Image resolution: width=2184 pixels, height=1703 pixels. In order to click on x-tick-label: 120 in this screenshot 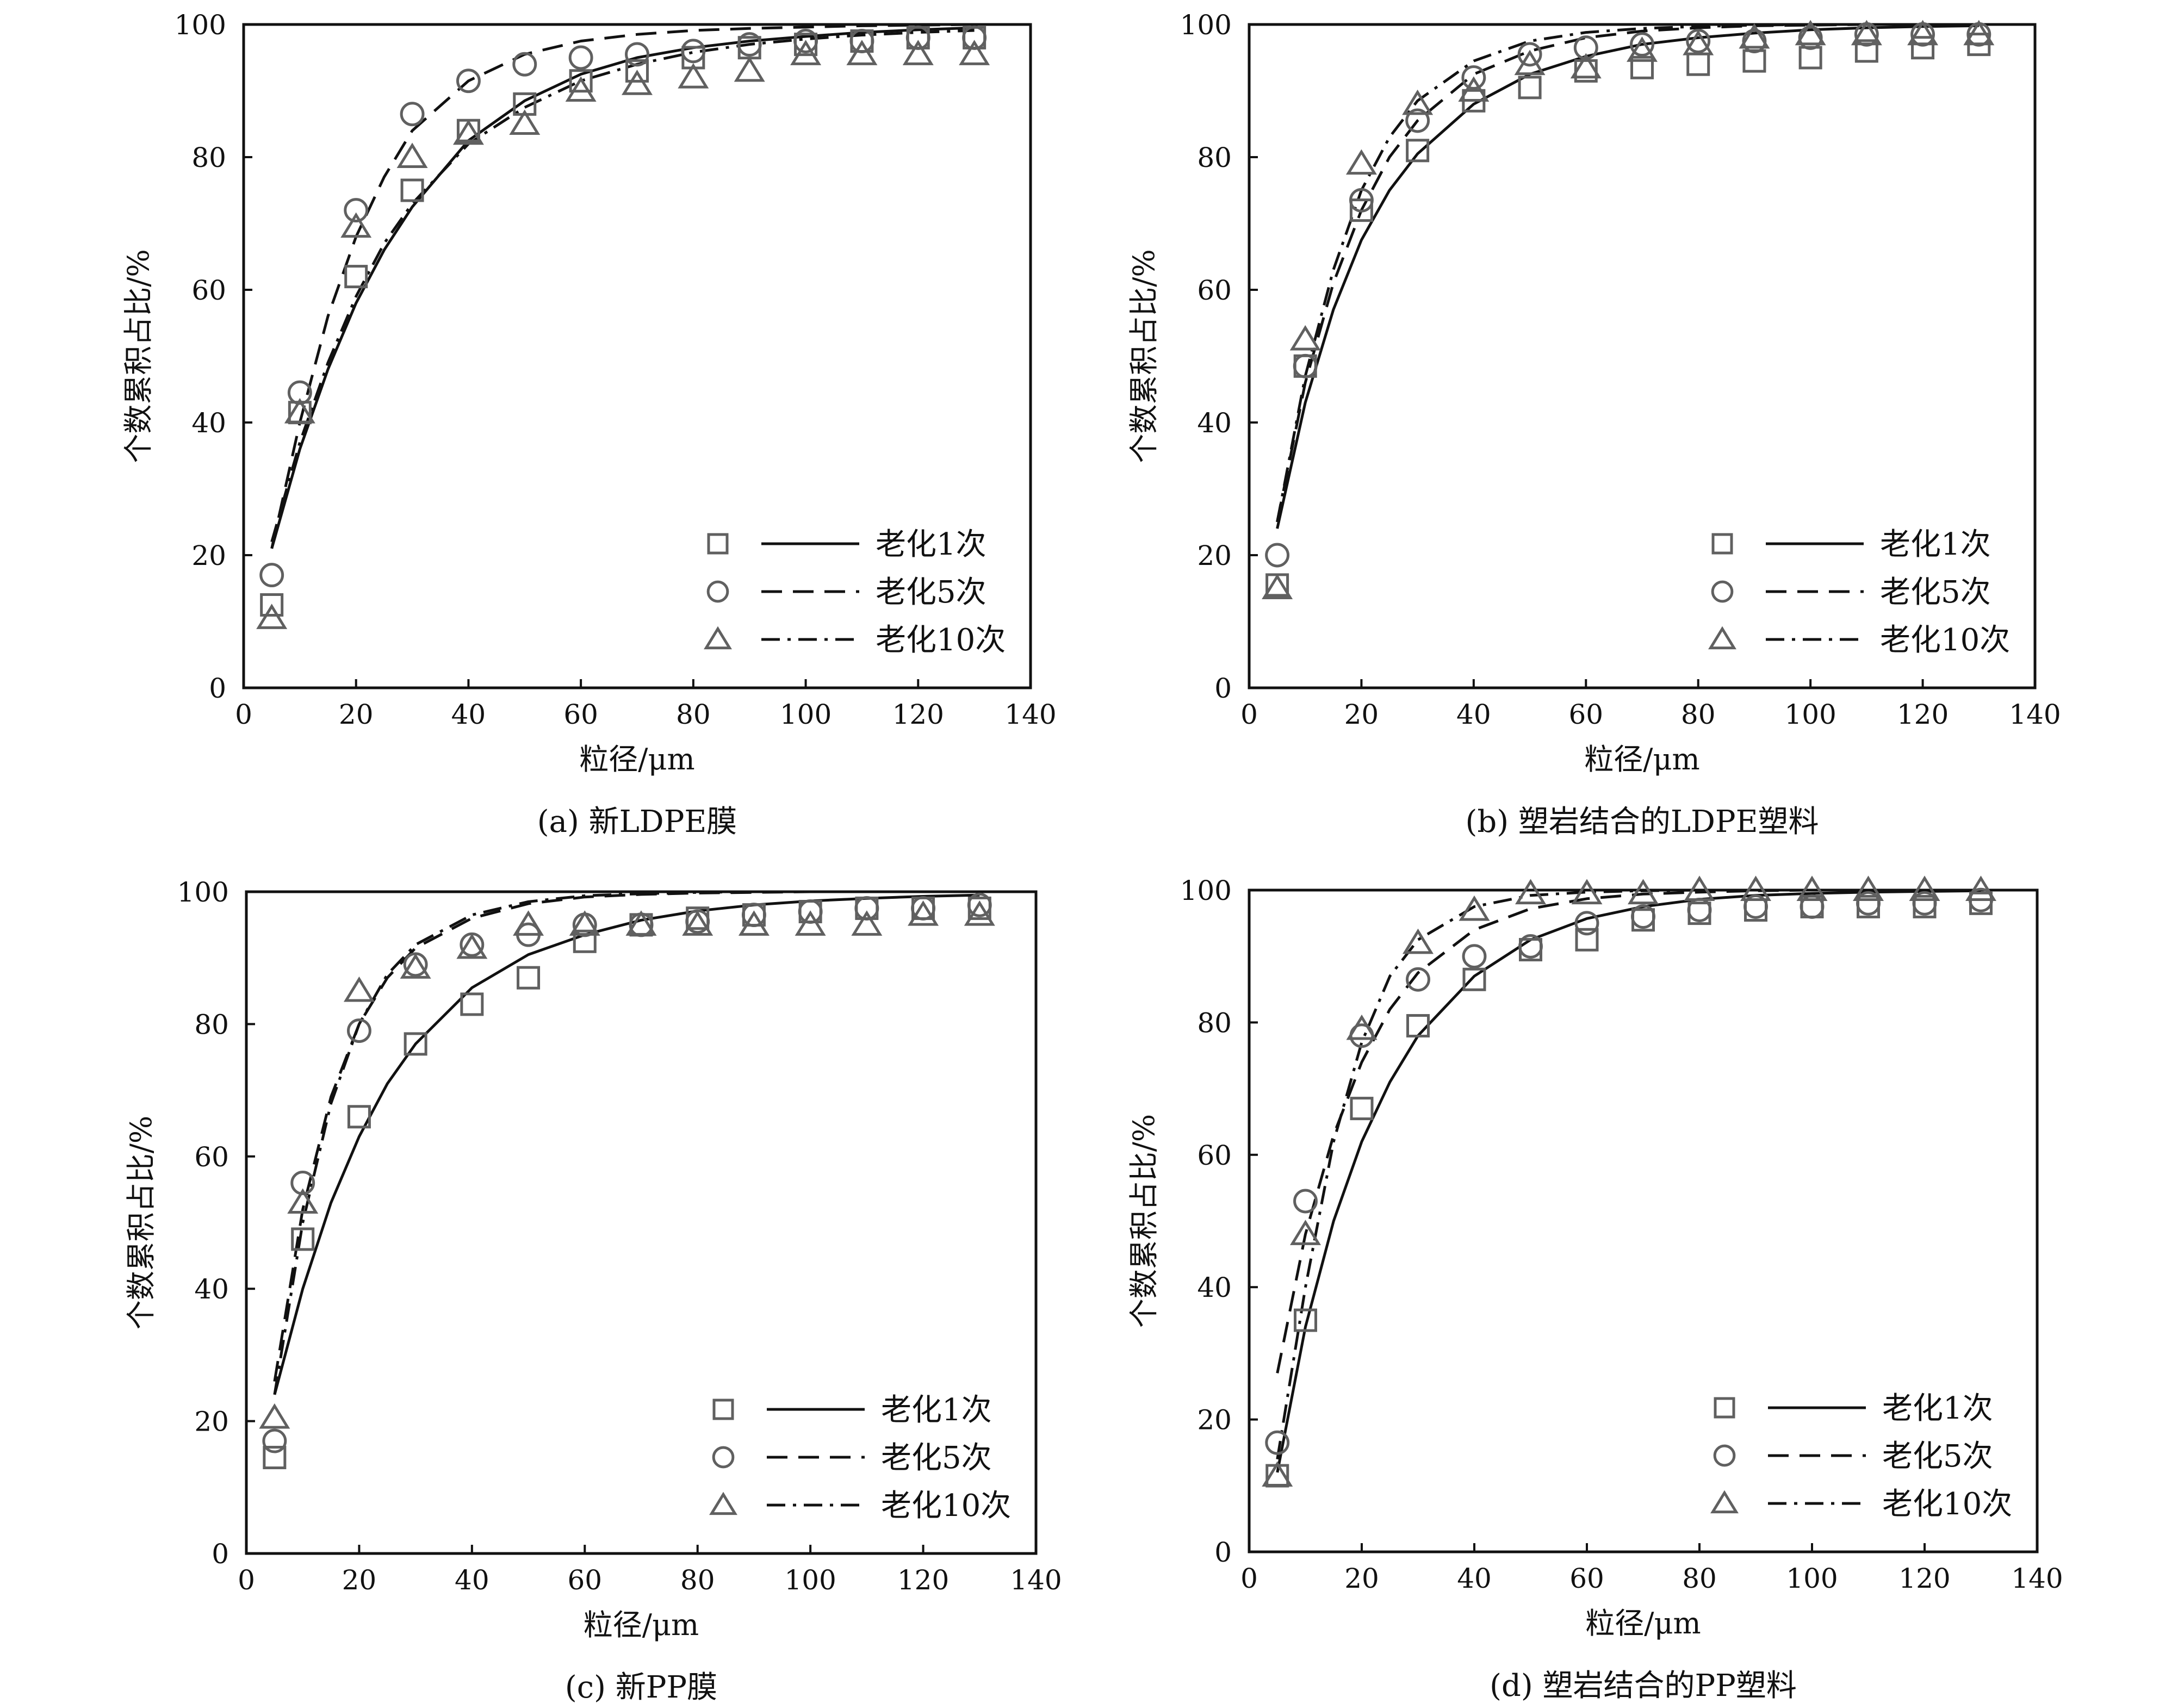, I will do `click(1923, 714)`.